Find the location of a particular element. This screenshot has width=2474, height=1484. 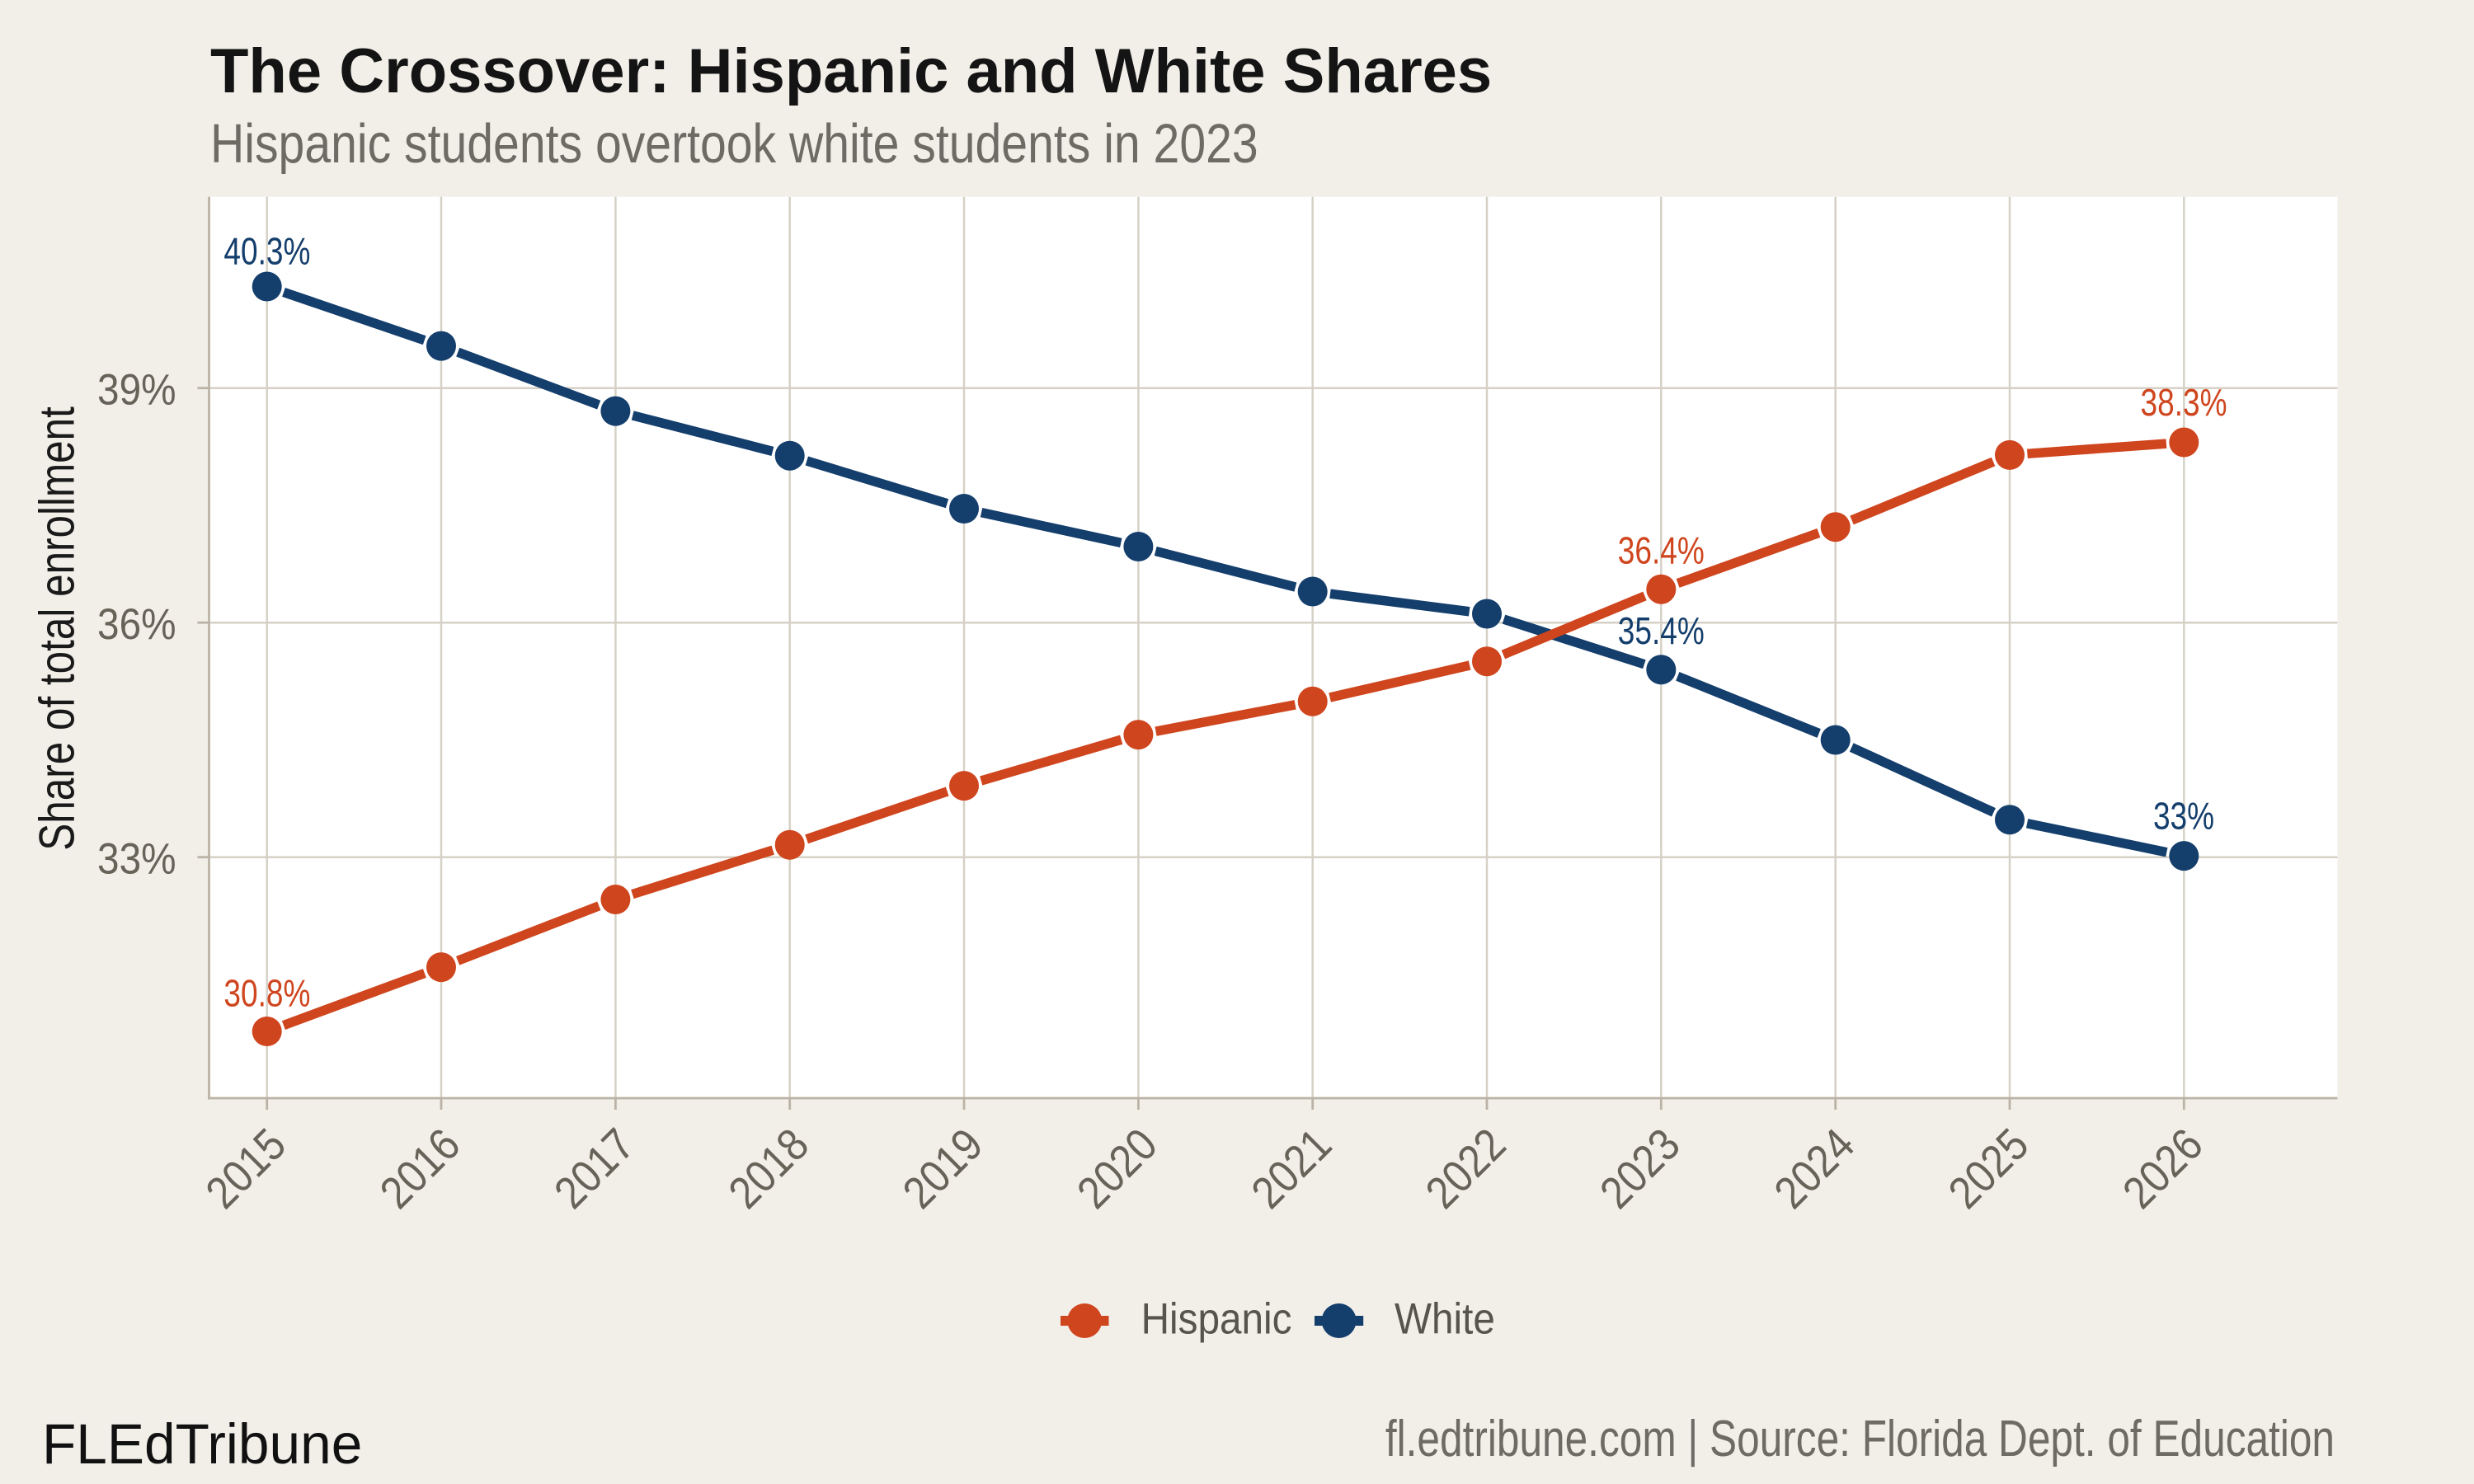

svg-text: White is located at coordinates (1445, 1318).